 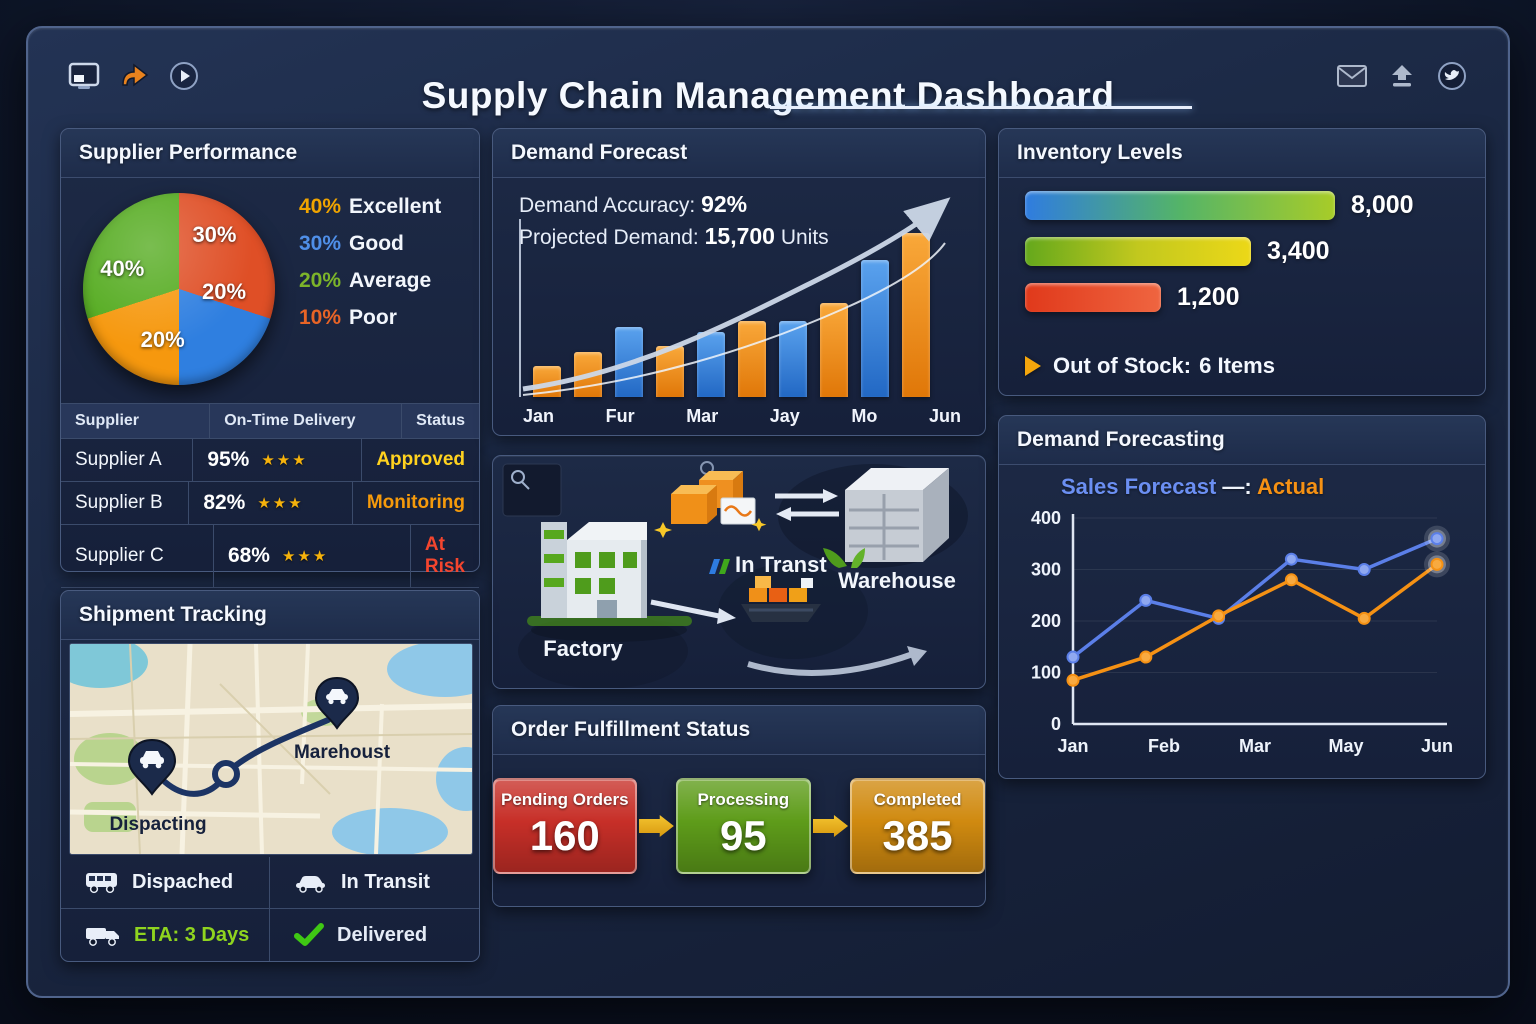 I want to click on cargo-ship-icon, so click(x=781, y=599).